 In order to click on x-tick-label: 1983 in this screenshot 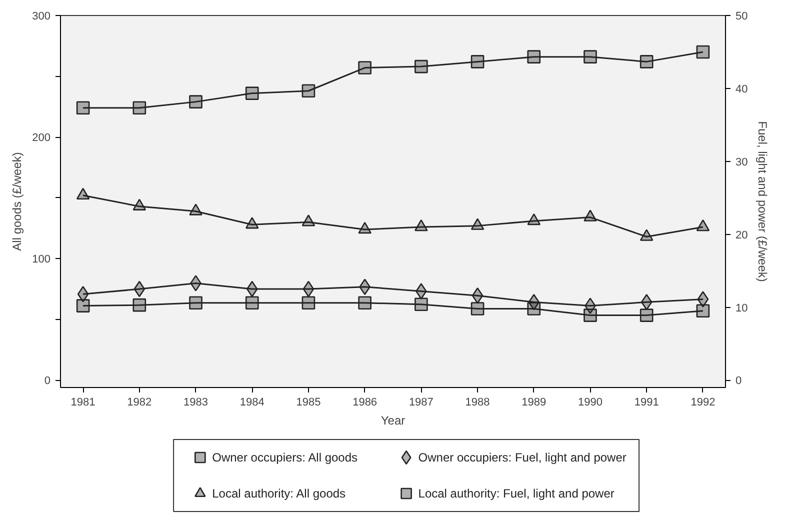, I will do `click(196, 402)`.